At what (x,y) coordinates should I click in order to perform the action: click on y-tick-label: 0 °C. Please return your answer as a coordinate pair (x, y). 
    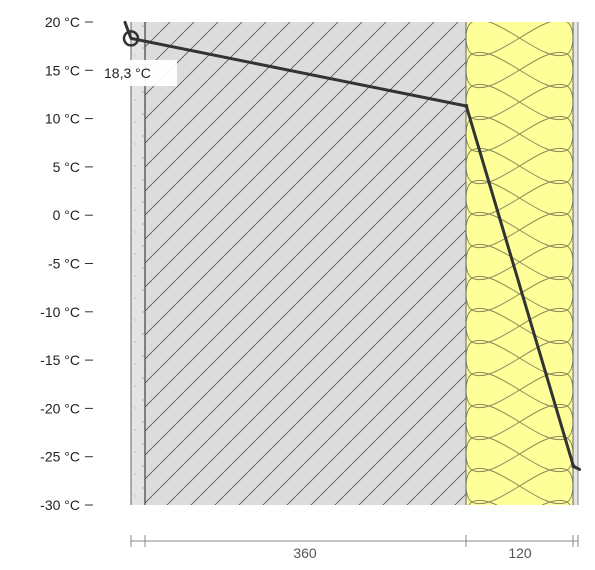
    Looking at the image, I should click on (66, 215).